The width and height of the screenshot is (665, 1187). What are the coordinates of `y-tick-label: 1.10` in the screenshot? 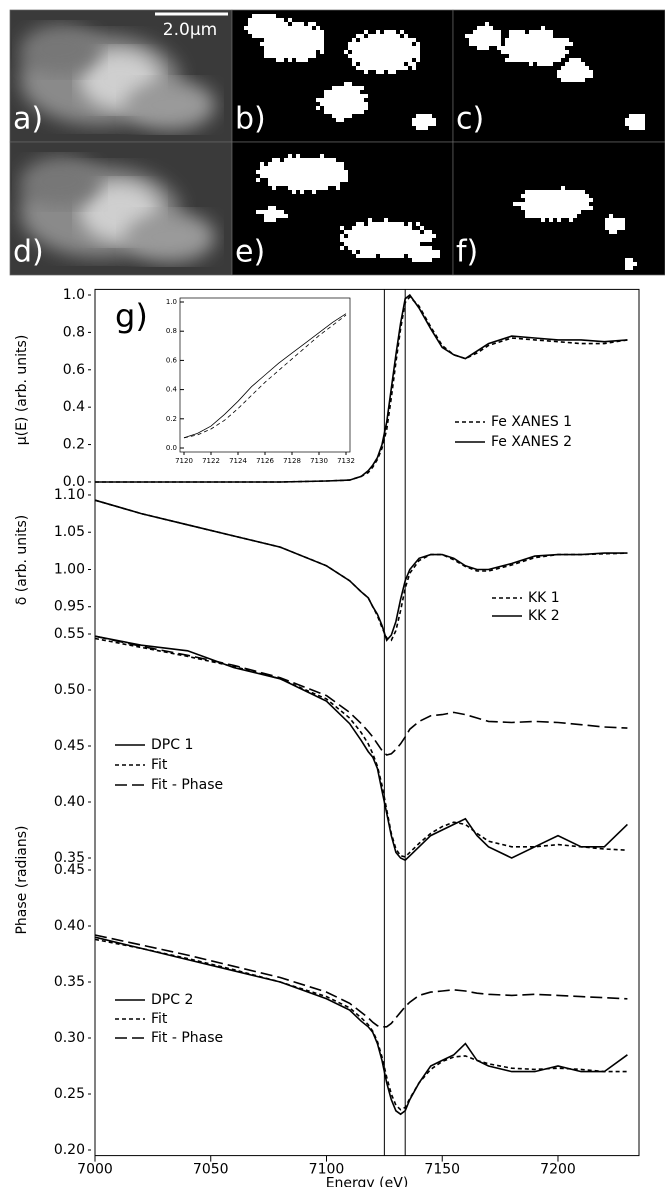 It's located at (69, 495).